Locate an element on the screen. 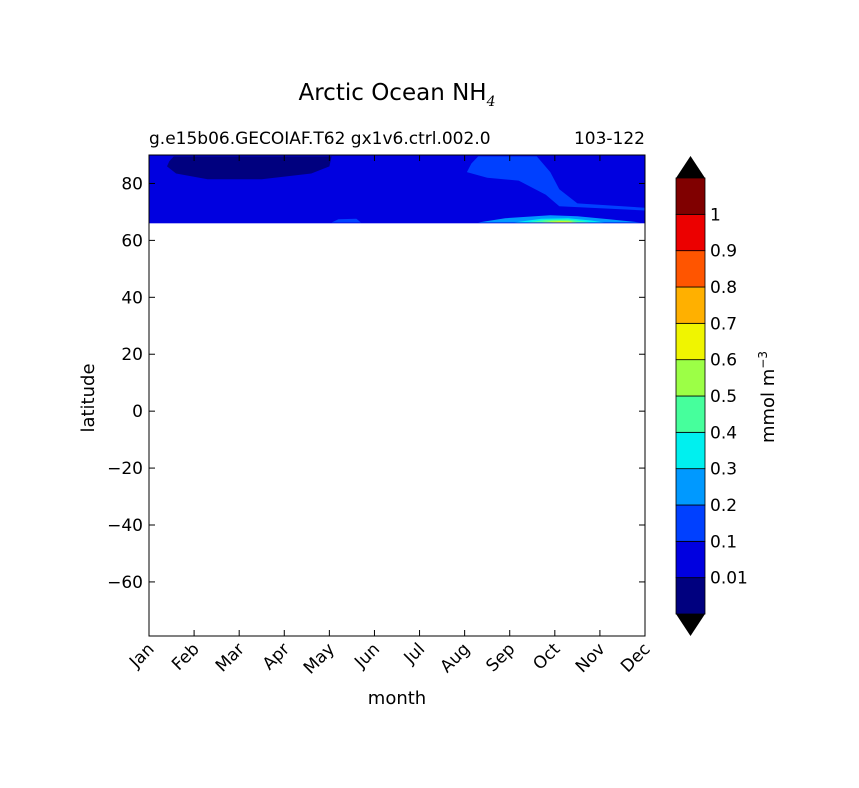 The image size is (859, 788). colorbar-tick-label: 0.4 is located at coordinates (723, 433).